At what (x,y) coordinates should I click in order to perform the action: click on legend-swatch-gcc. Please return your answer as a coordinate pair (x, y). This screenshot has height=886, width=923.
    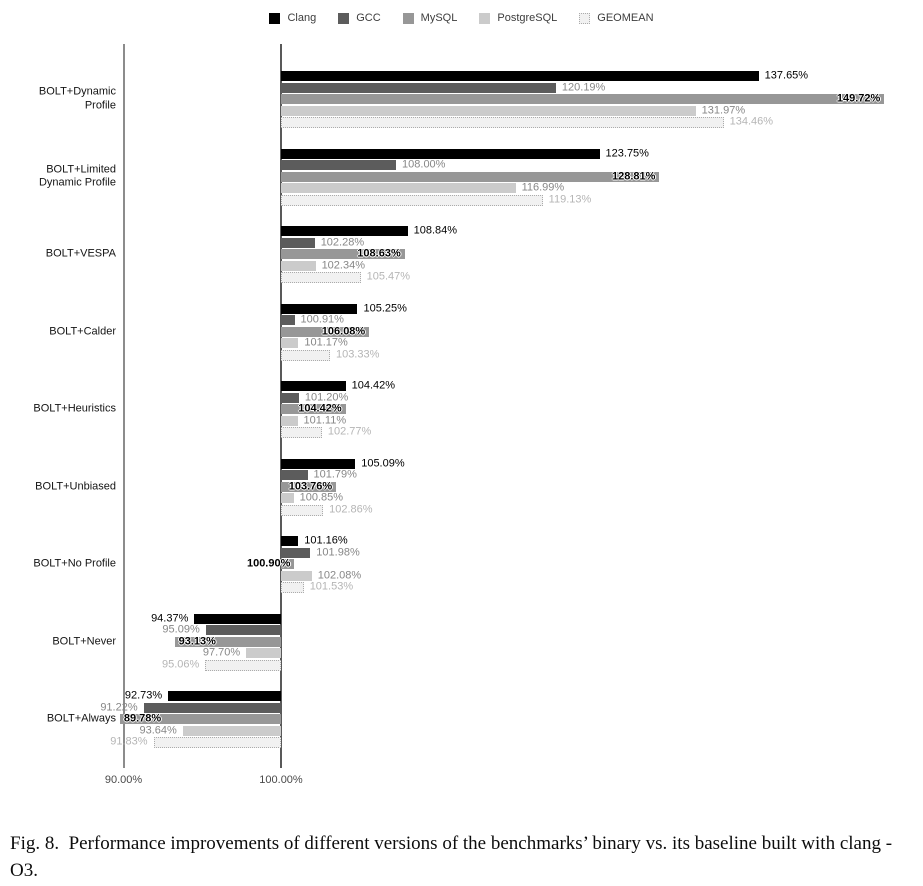
    Looking at the image, I should click on (344, 18).